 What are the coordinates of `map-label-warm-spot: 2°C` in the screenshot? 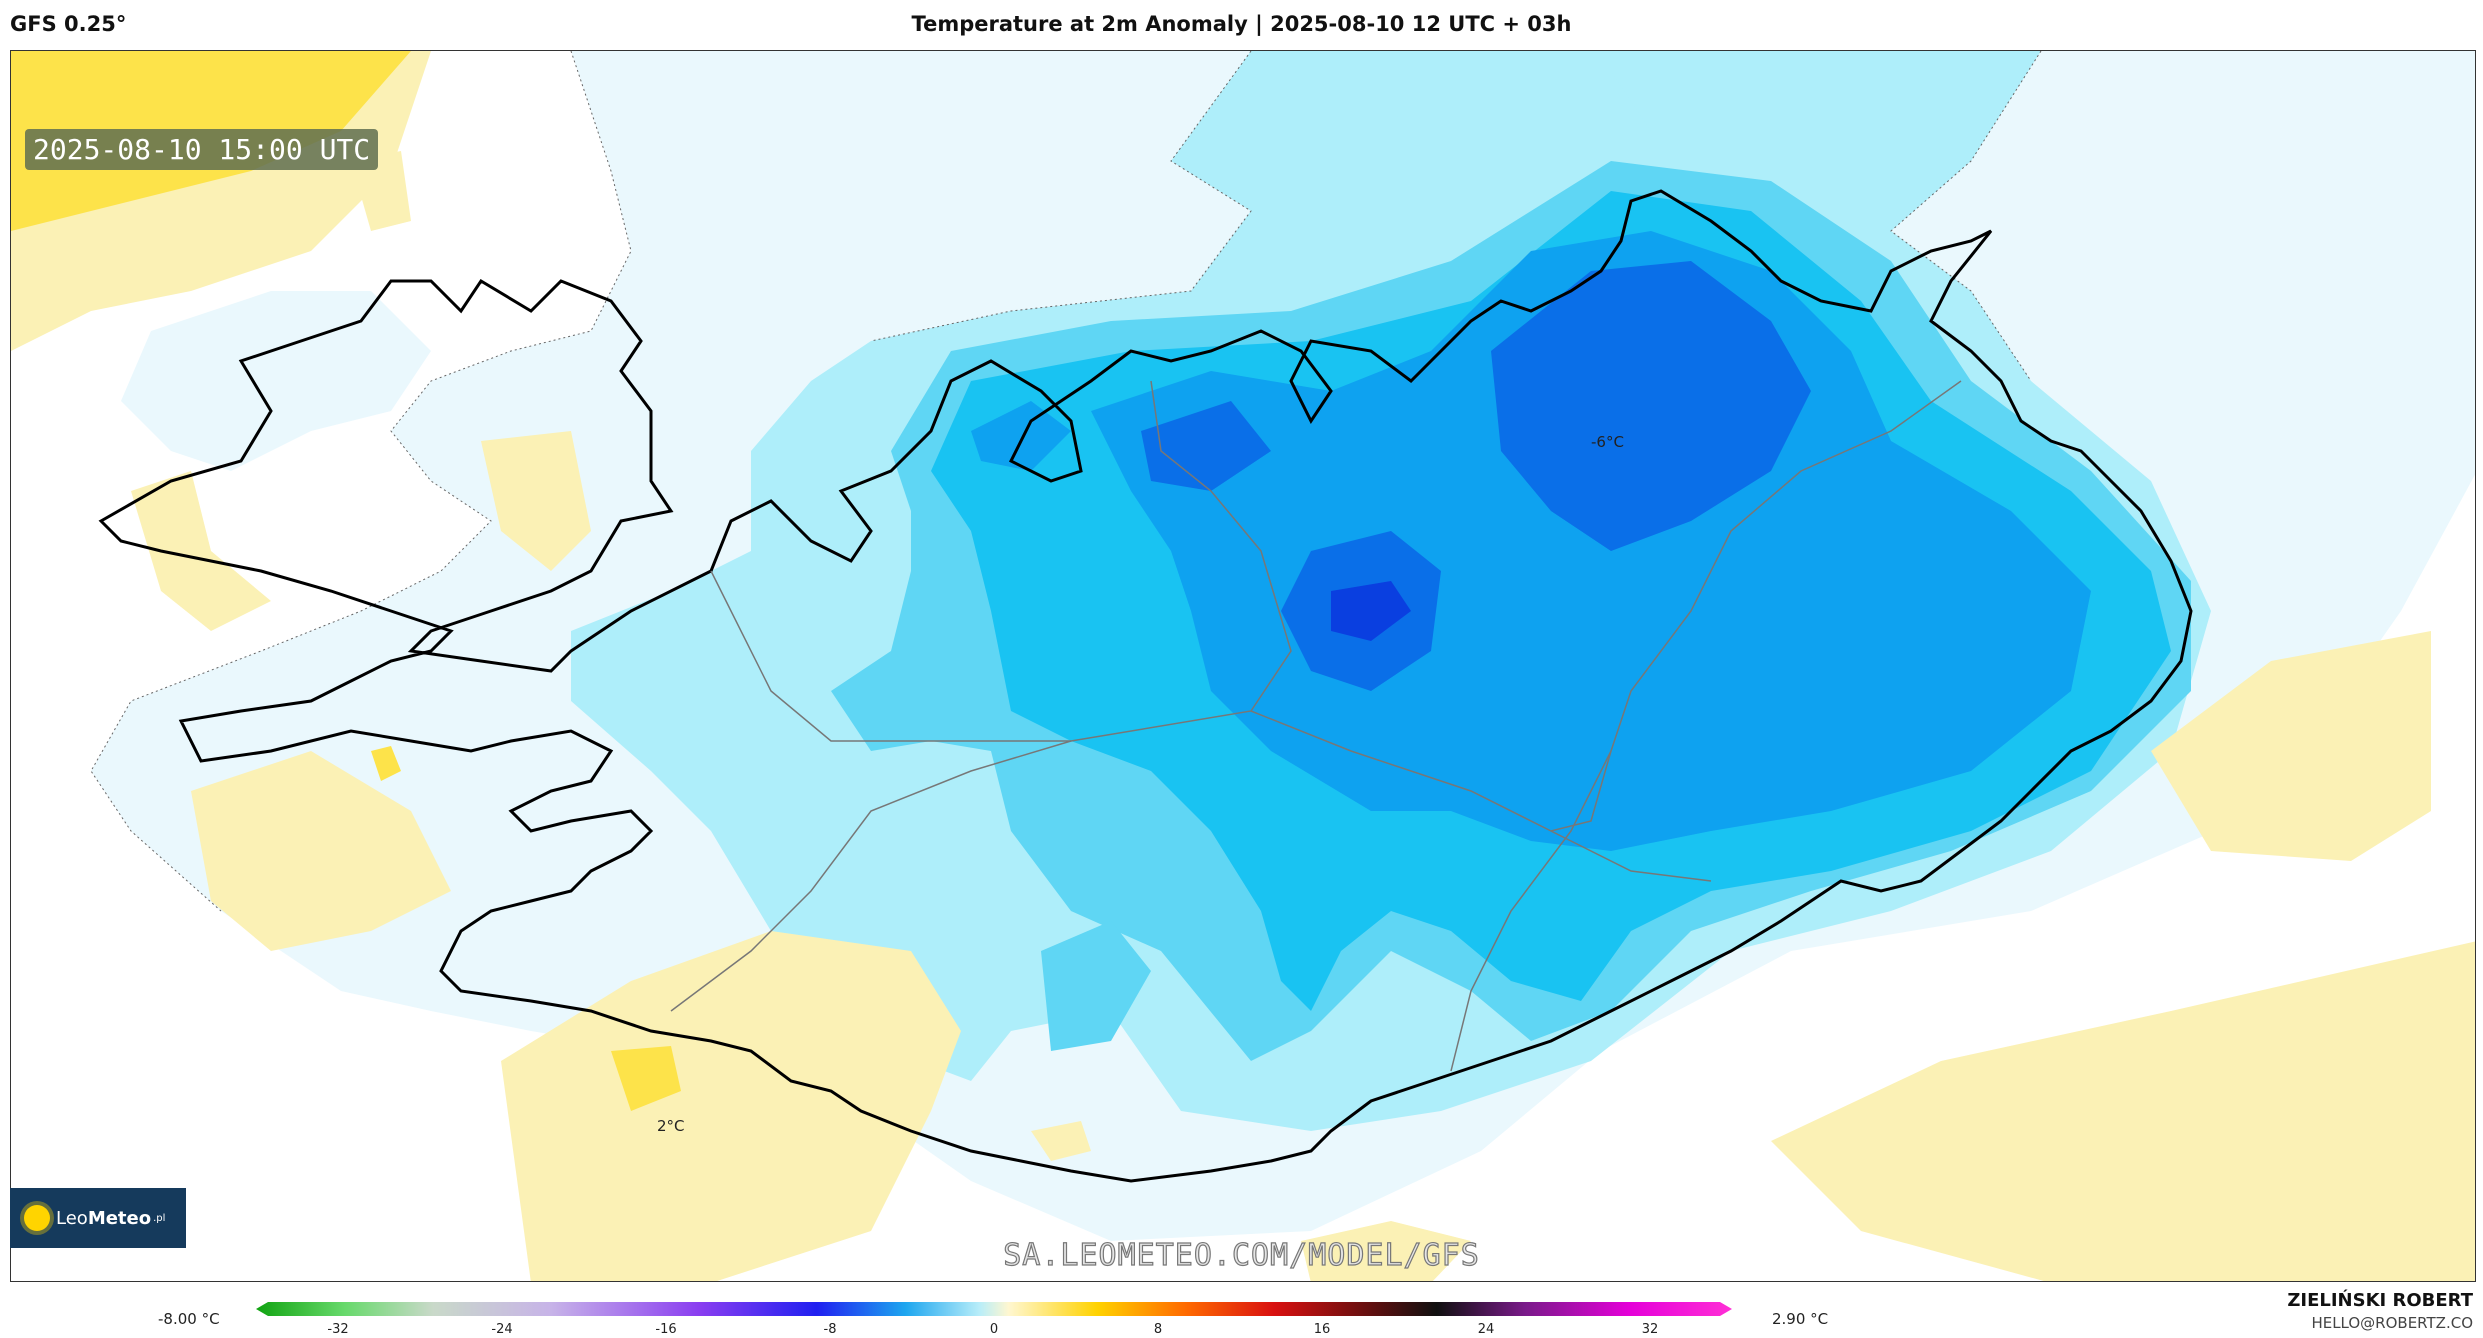 It's located at (671, 1126).